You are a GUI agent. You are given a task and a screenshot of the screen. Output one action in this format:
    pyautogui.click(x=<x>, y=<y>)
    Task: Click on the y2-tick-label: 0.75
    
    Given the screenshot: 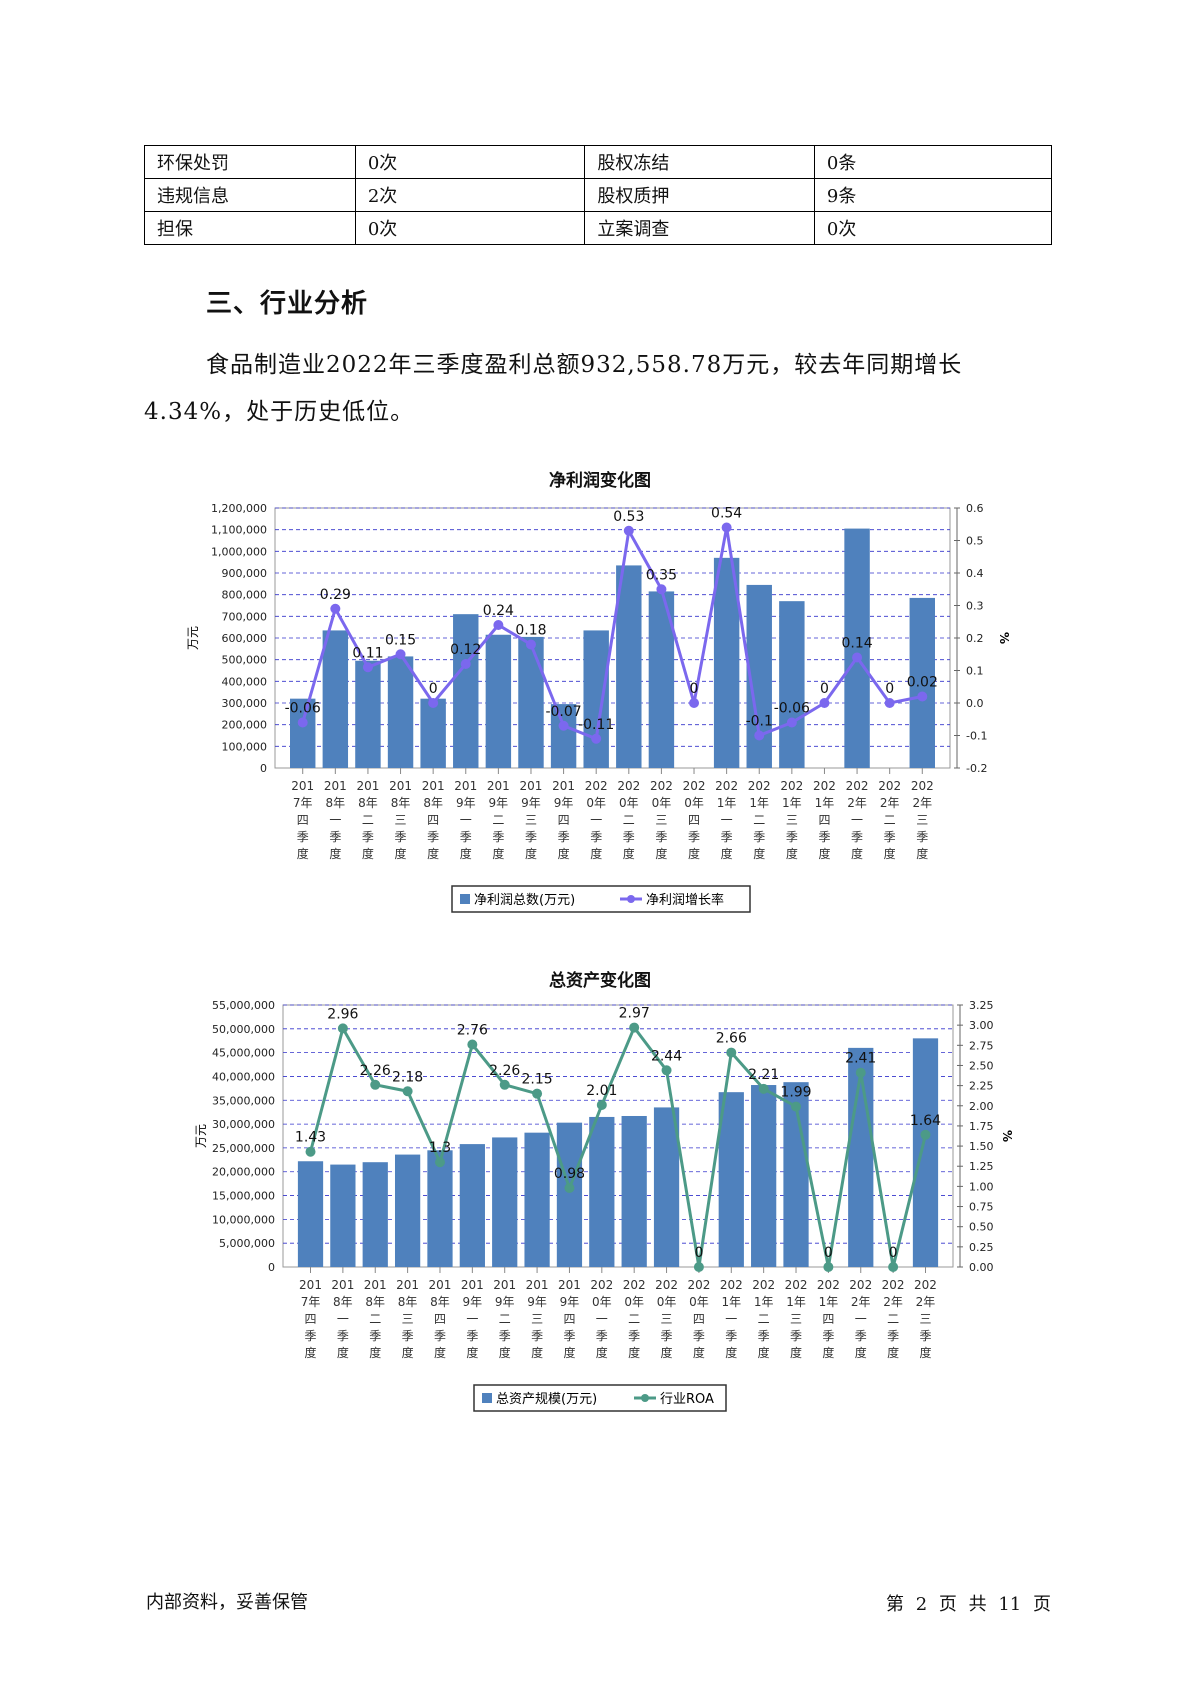 What is the action you would take?
    pyautogui.click(x=981, y=1207)
    